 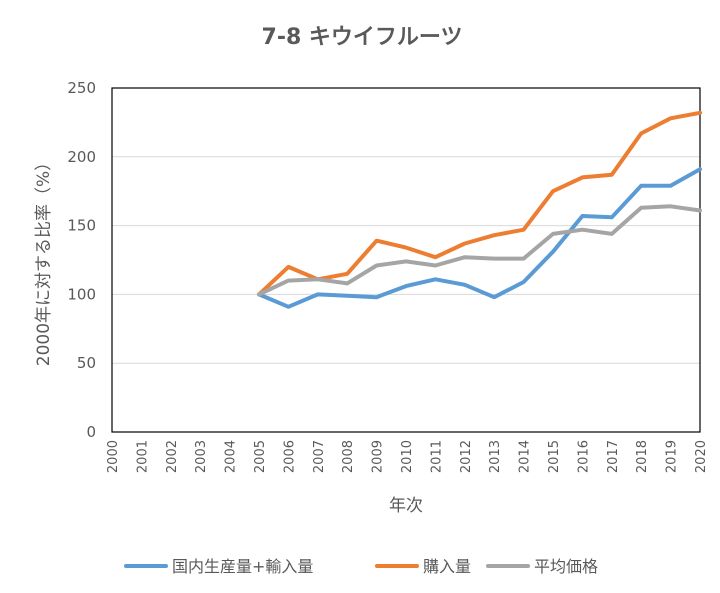 I want to click on x-tick-label: 2000, so click(x=113, y=456).